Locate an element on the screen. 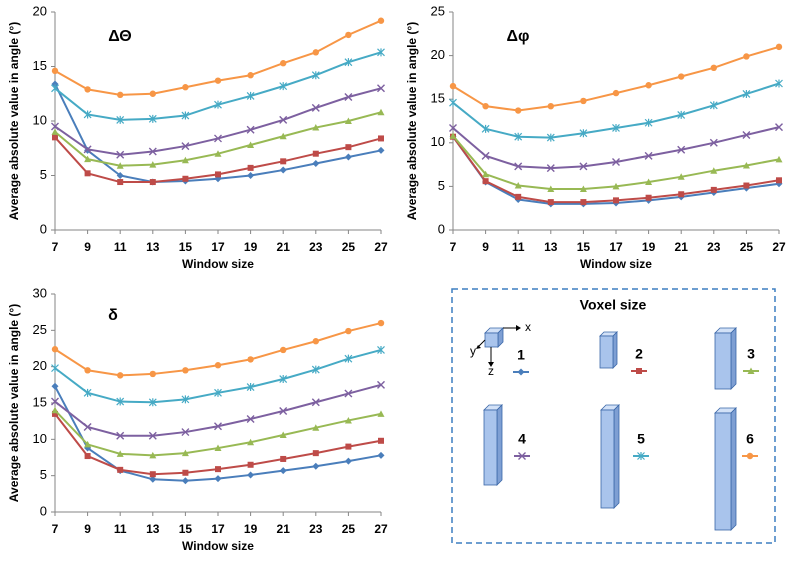  x-tick-label: 11 is located at coordinates (518, 247).